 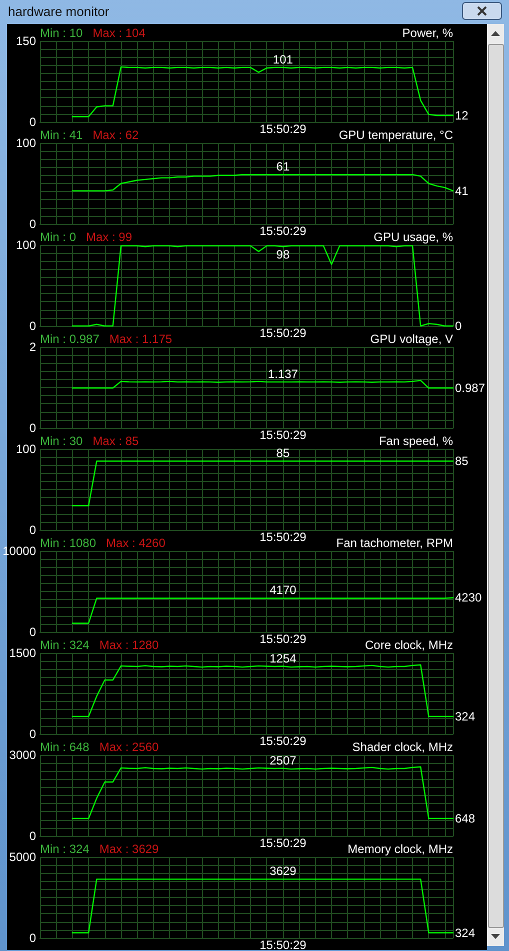 I want to click on chart-title: GPU temperature, °C, so click(x=396, y=135).